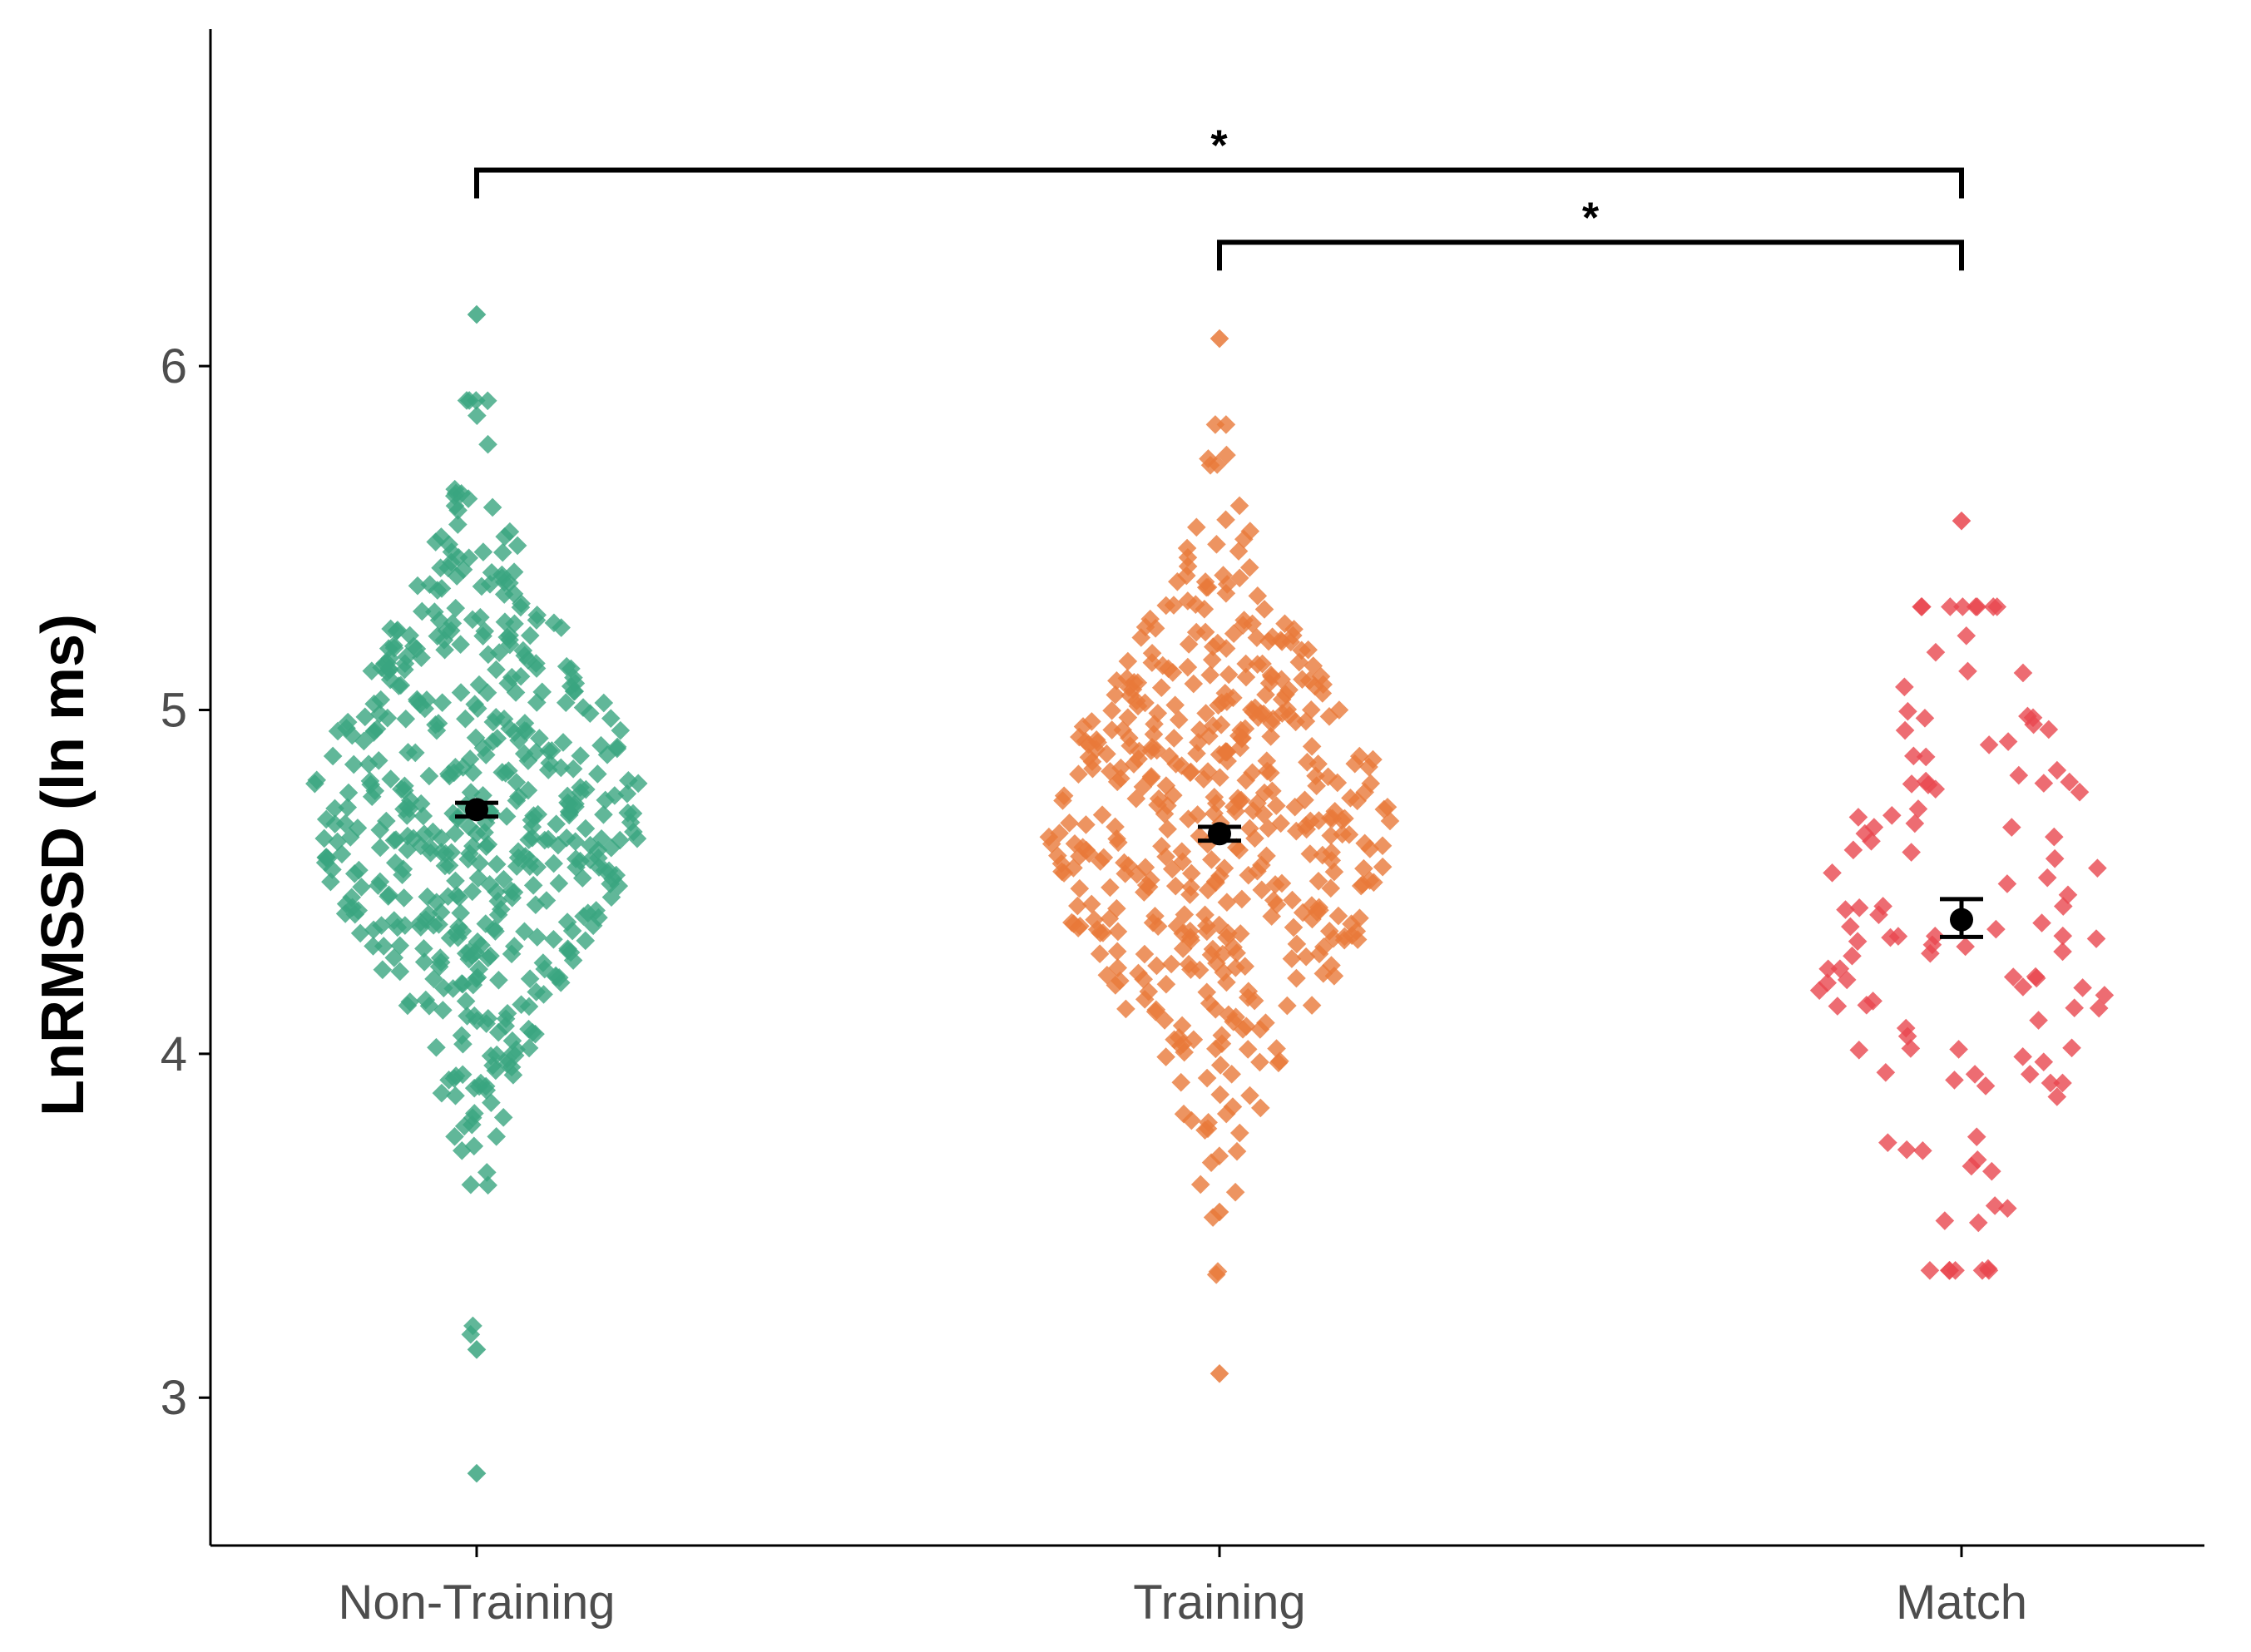 Image resolution: width=2251 pixels, height=1652 pixels. Describe the element at coordinates (174, 710) in the screenshot. I see `y-tick-label: 5` at that location.